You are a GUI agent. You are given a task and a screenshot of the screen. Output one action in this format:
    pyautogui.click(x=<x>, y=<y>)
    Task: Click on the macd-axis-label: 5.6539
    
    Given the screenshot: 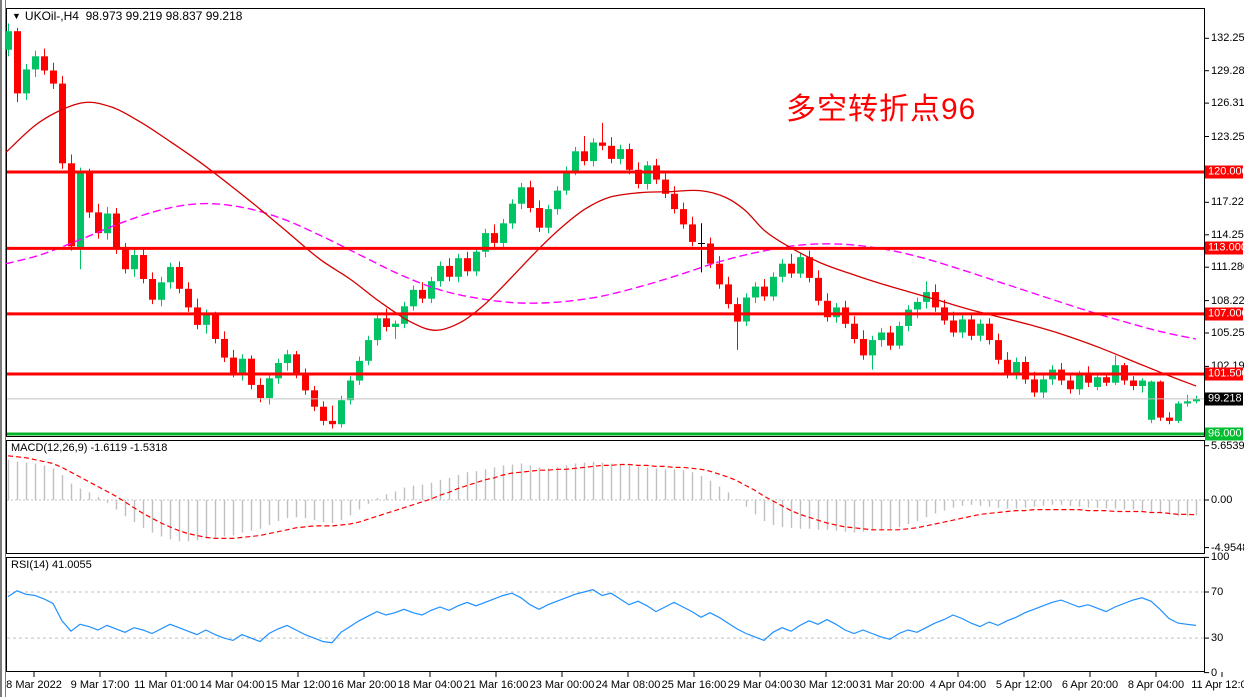 What is the action you would take?
    pyautogui.click(x=1227, y=445)
    